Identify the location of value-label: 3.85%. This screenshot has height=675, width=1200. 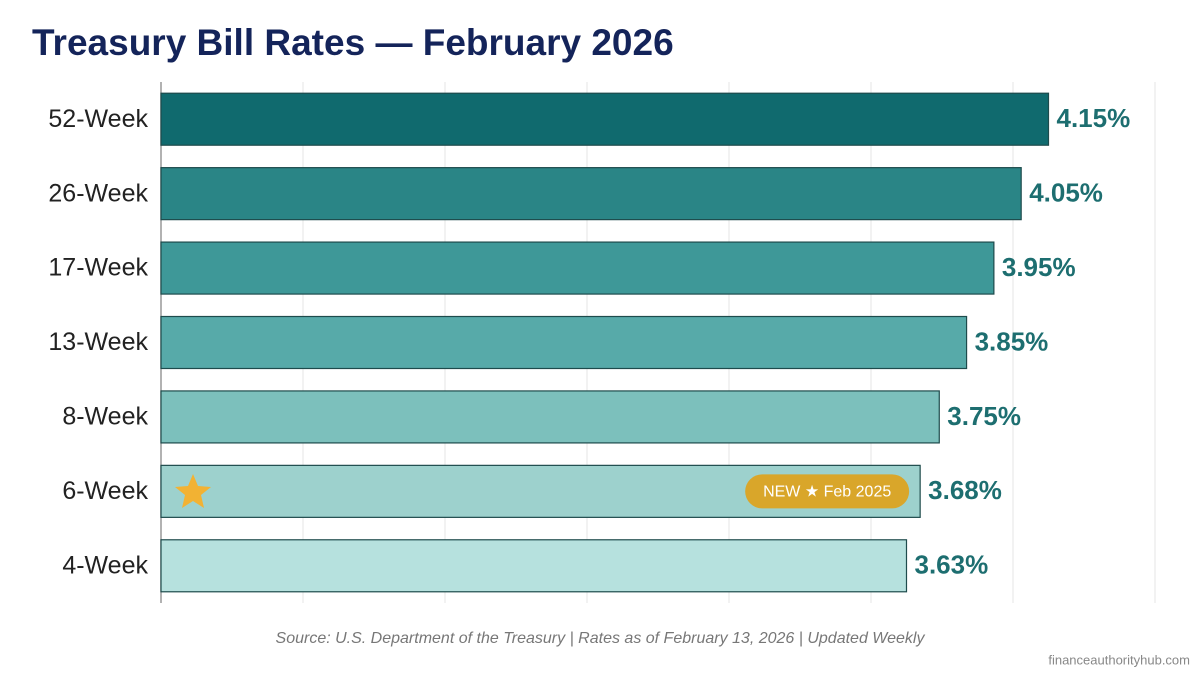
(1012, 341).